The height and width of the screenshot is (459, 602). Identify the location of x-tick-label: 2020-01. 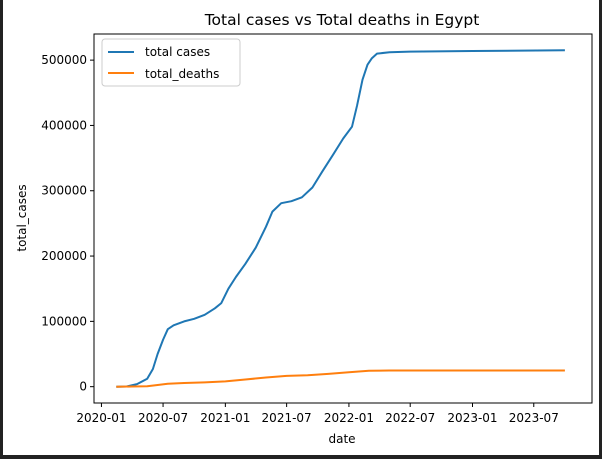
(101, 418).